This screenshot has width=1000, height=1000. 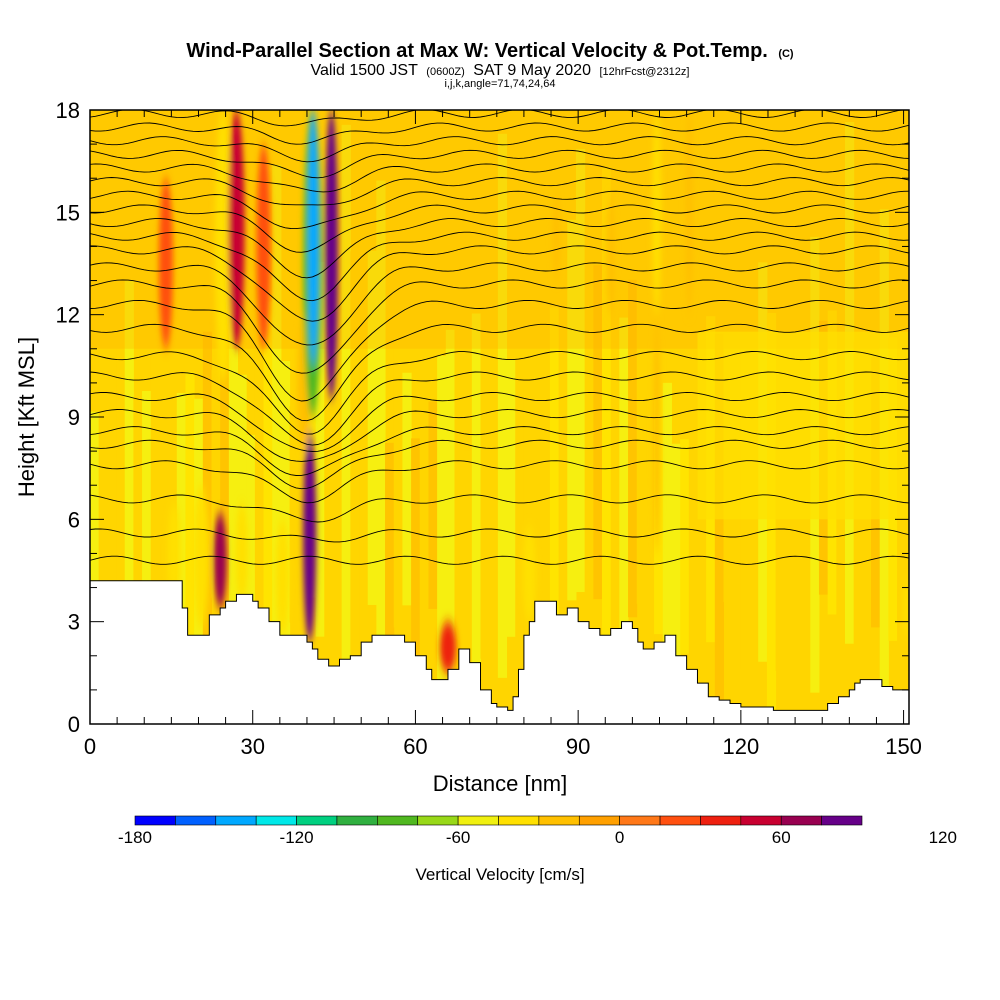 What do you see at coordinates (415, 746) in the screenshot?
I see `x-tick-label: 60` at bounding box center [415, 746].